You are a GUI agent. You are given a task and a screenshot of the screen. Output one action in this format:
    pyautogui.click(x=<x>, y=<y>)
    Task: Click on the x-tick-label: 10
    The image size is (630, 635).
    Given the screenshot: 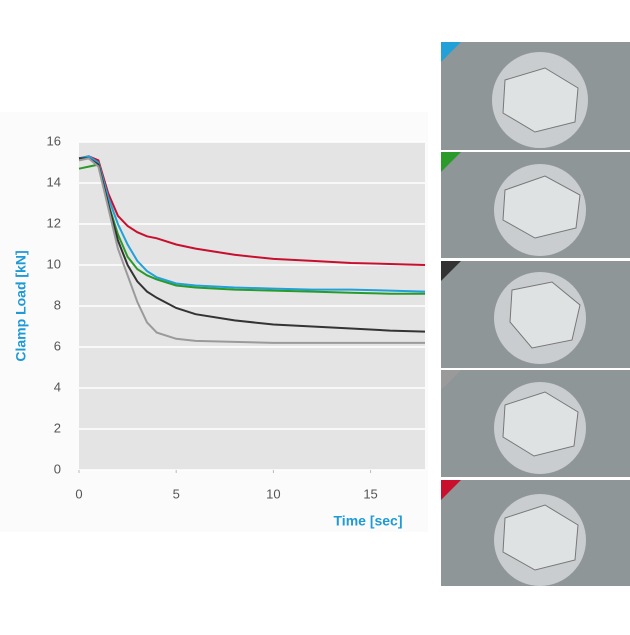 What is the action you would take?
    pyautogui.click(x=273, y=493)
    